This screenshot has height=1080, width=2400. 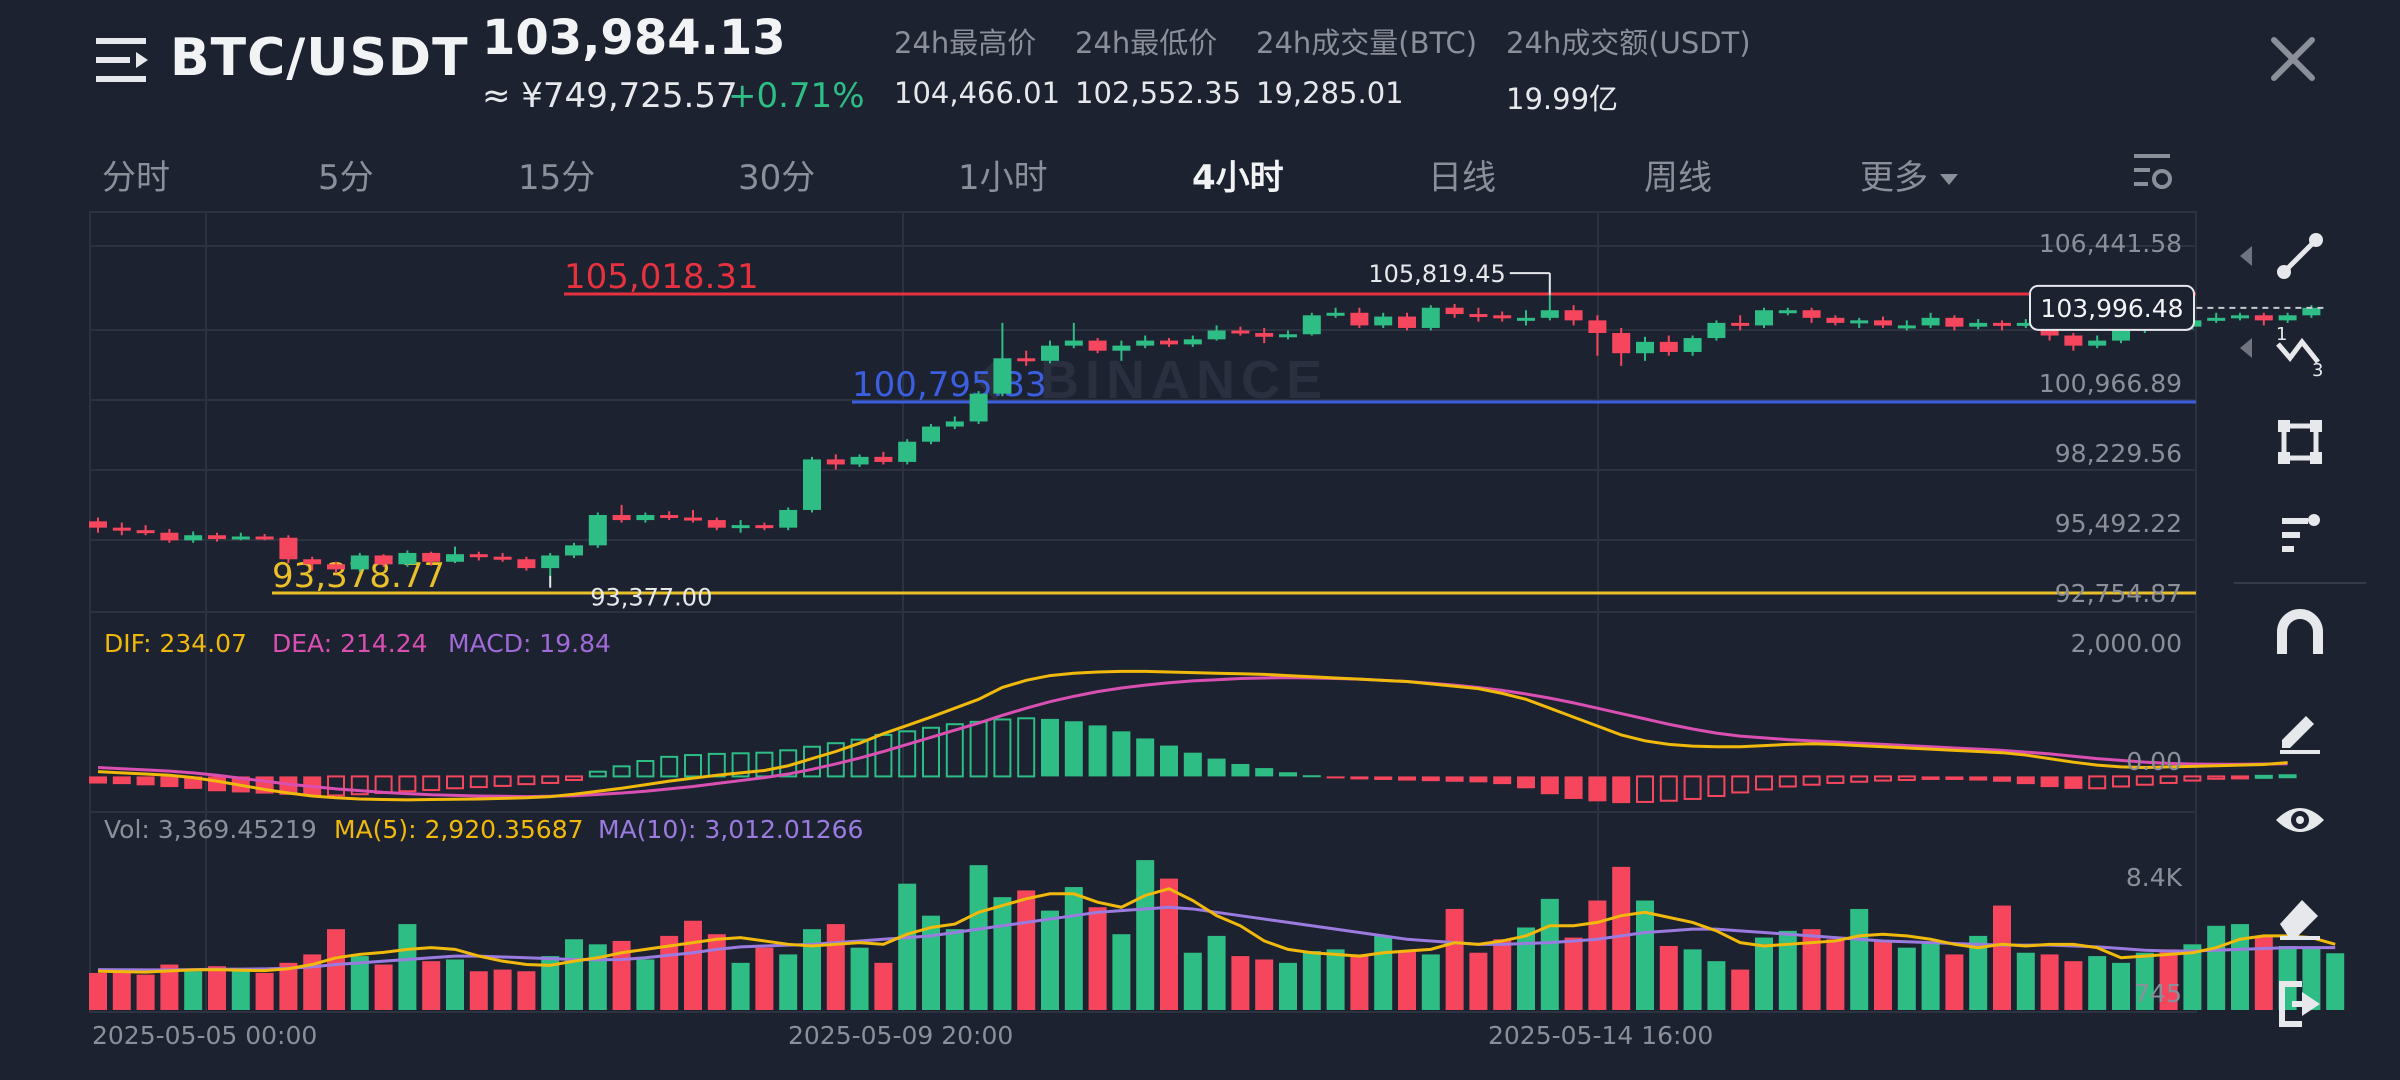 What do you see at coordinates (2118, 453) in the screenshot?
I see `price-tick: 98,229.56` at bounding box center [2118, 453].